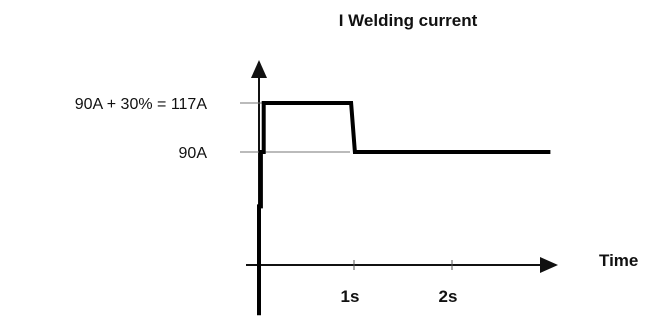  What do you see at coordinates (448, 296) in the screenshot?
I see `x-tick-label-2s: 2s` at bounding box center [448, 296].